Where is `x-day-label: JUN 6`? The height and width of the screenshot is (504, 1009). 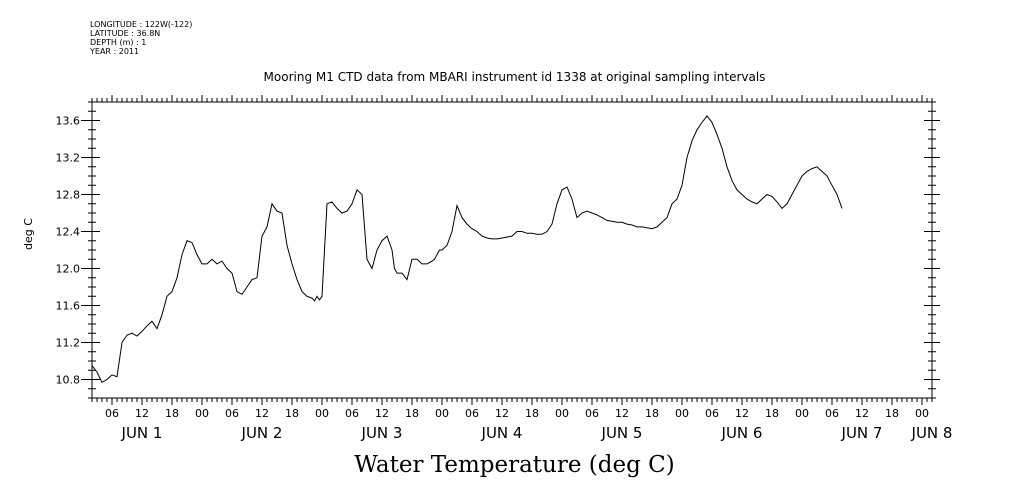 x-day-label: JUN 6 is located at coordinates (742, 433).